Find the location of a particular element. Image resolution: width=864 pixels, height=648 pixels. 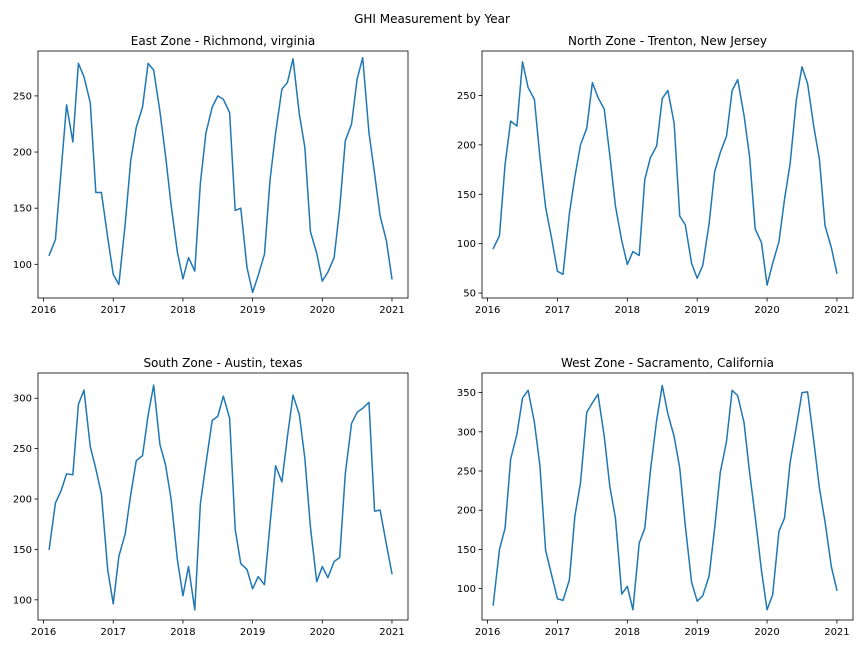

subplot-title: East Zone - Richmond, virginia is located at coordinates (223, 41).